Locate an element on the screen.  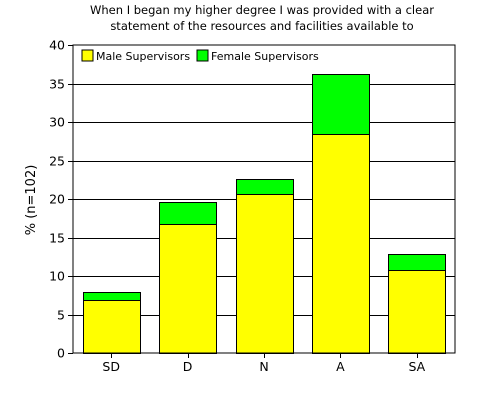
legend-swatch-male is located at coordinates (87, 55).